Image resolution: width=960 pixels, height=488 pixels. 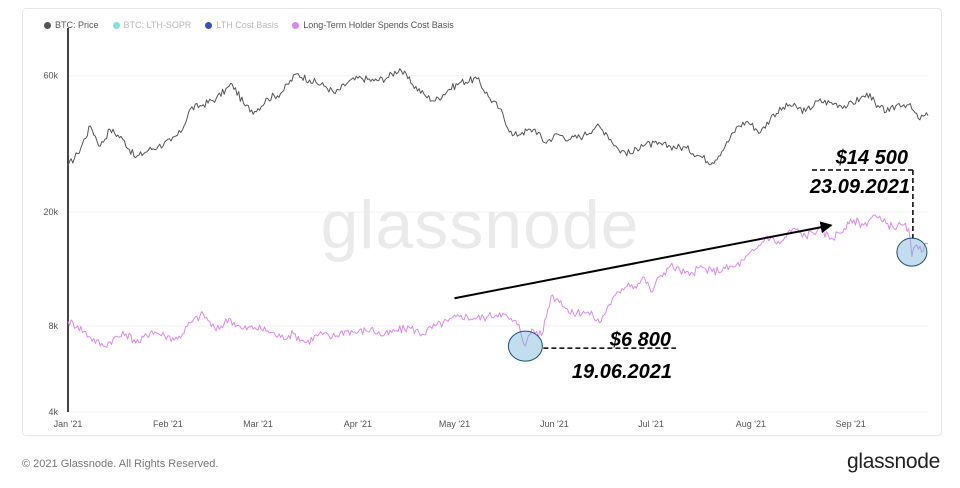 I want to click on watermark-text: glassnode, so click(x=479, y=225).